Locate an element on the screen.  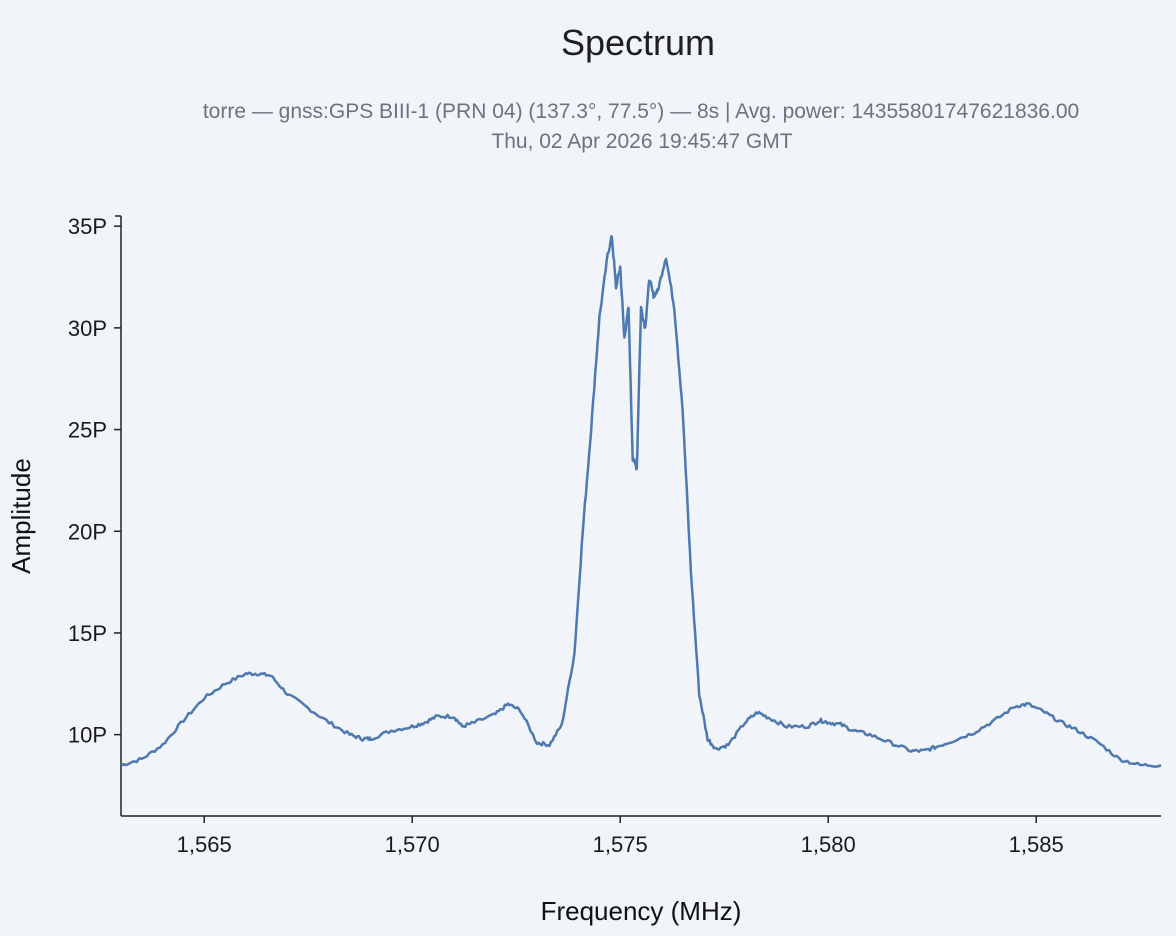
chart-title: Spectrum is located at coordinates (638, 42).